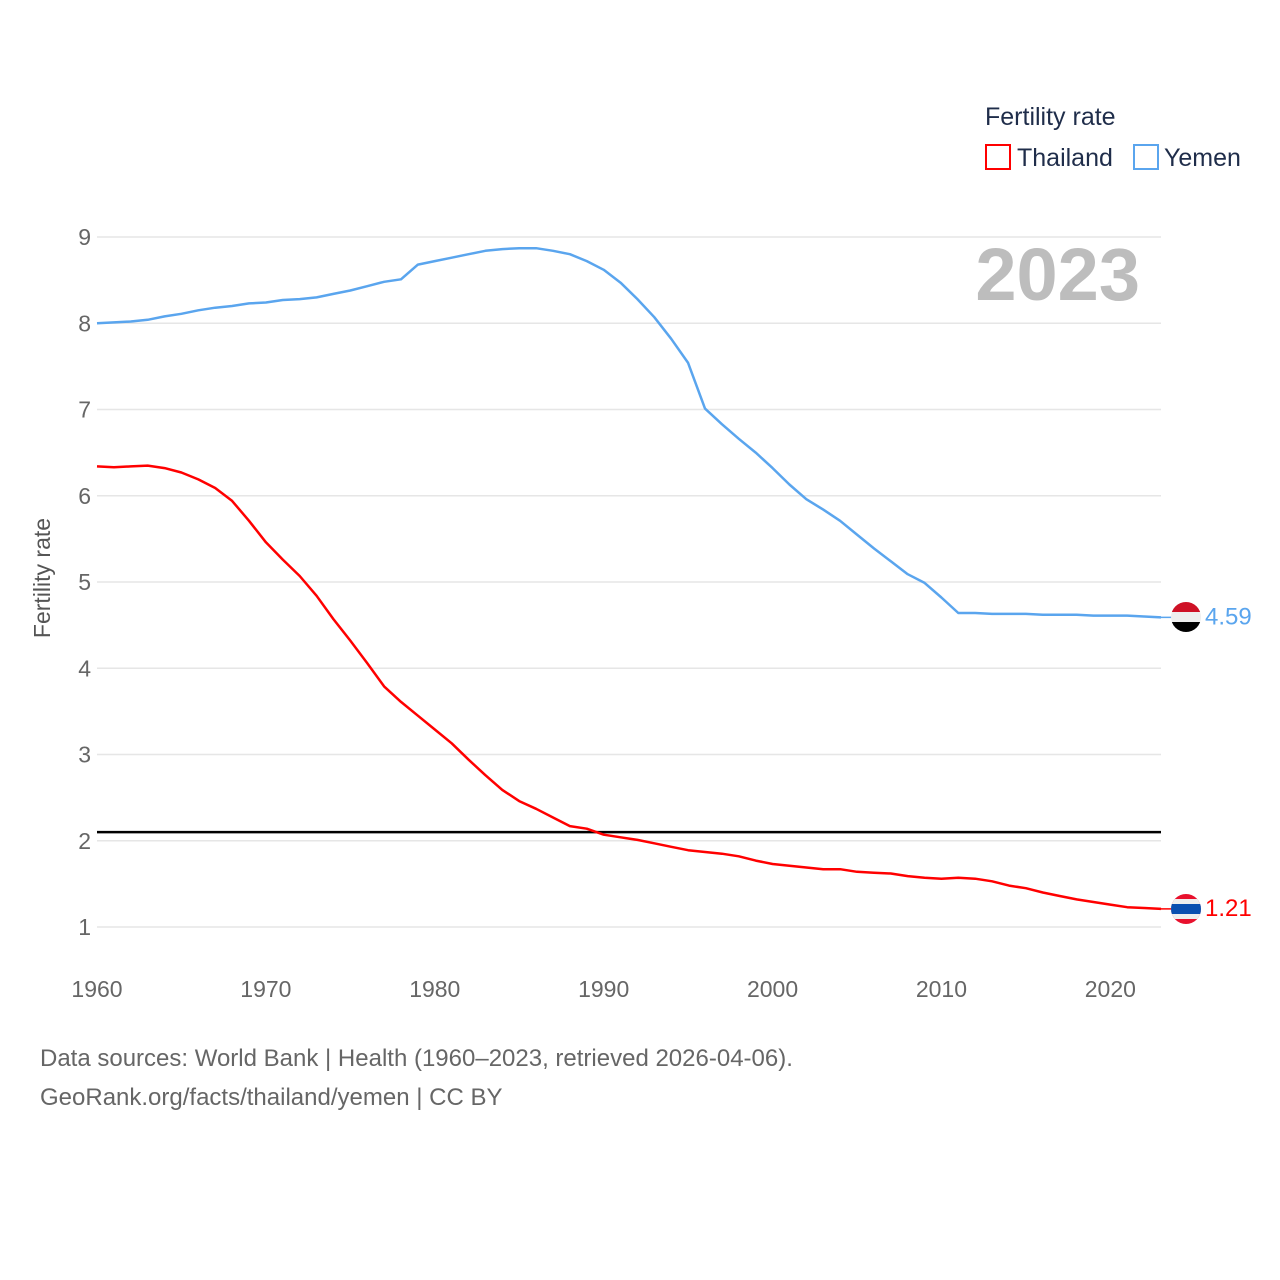  I want to click on x-tick-label: 2000, so click(772, 989).